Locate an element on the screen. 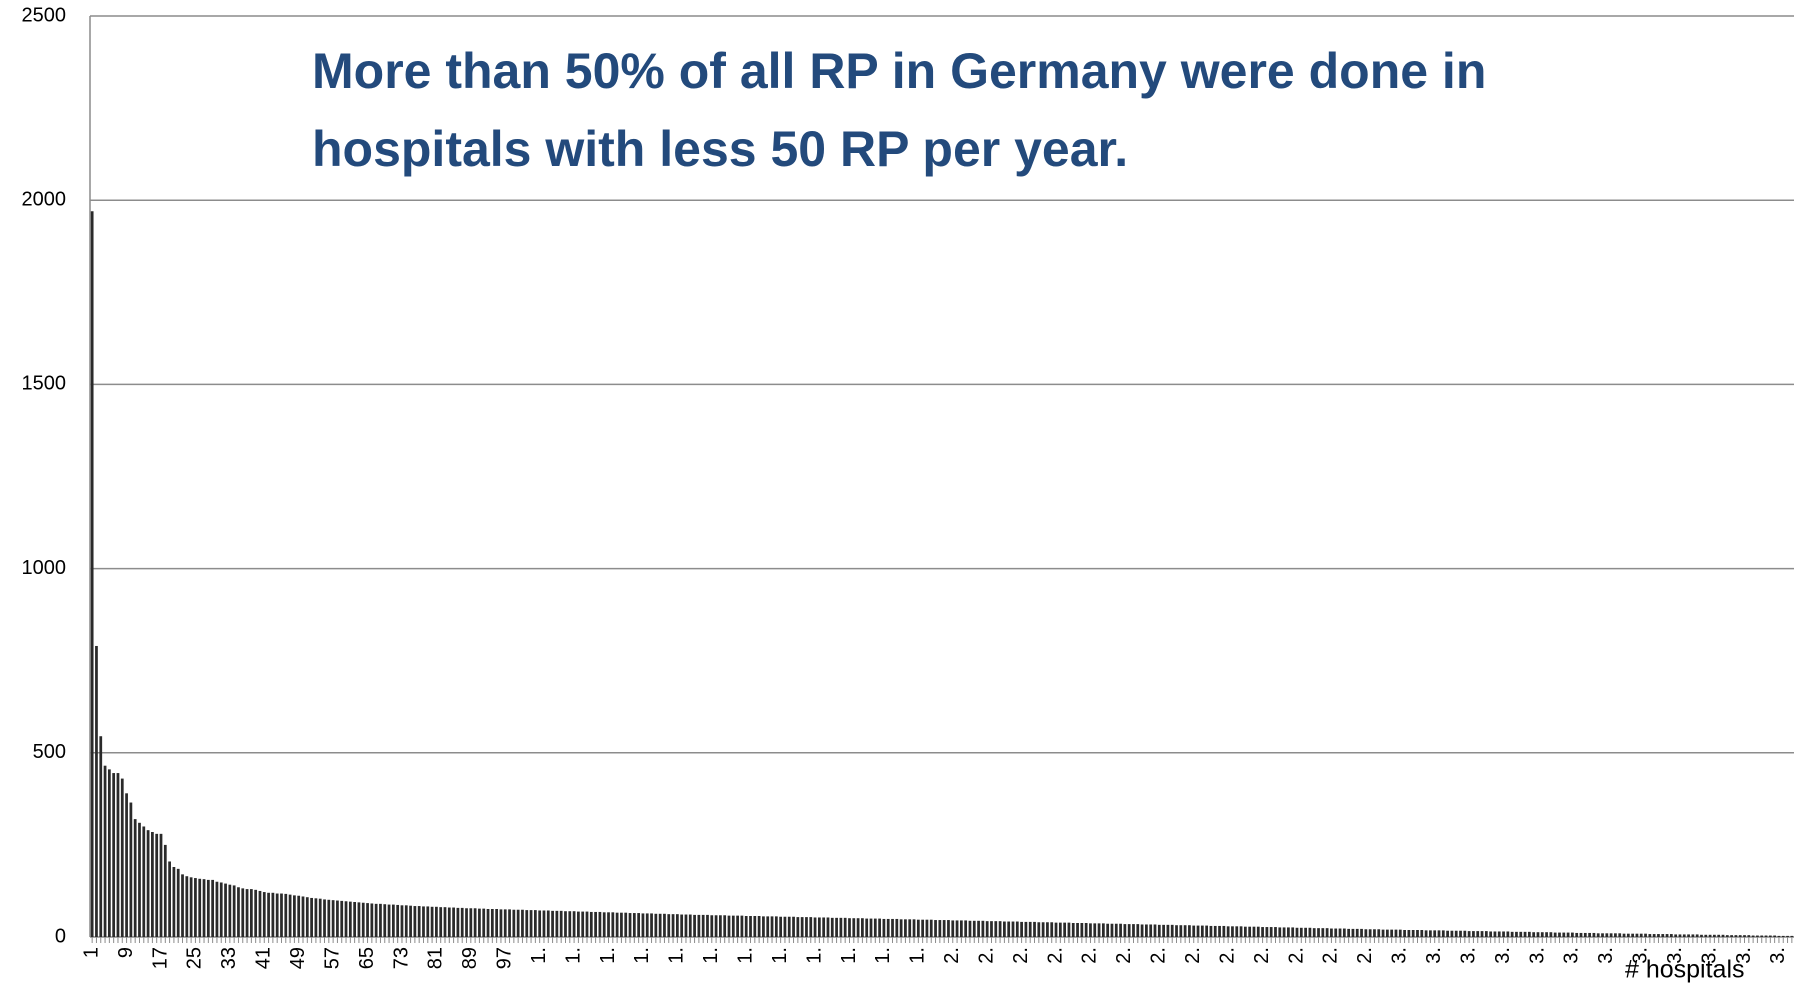 The width and height of the screenshot is (1800, 983). x-tick-label: 73 is located at coordinates (401, 958).